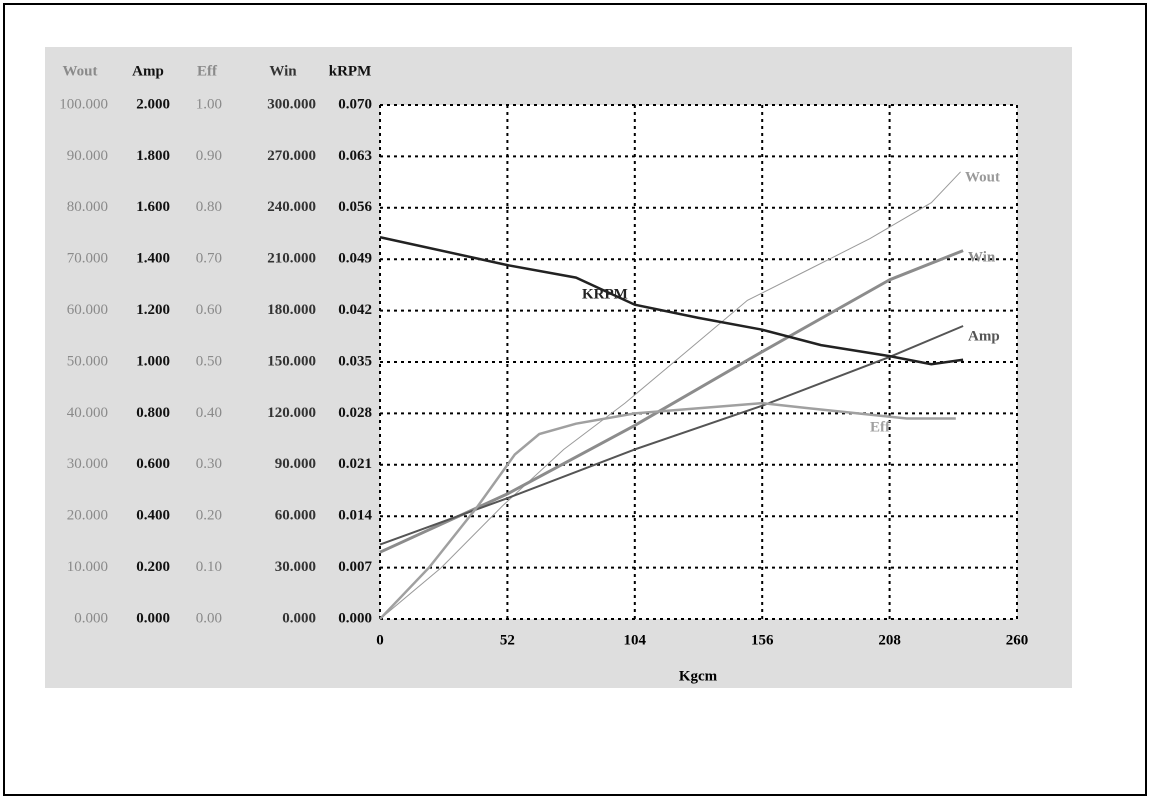 This screenshot has width=1151, height=804. I want to click on y-tick-label: 180.000, so click(291, 310).